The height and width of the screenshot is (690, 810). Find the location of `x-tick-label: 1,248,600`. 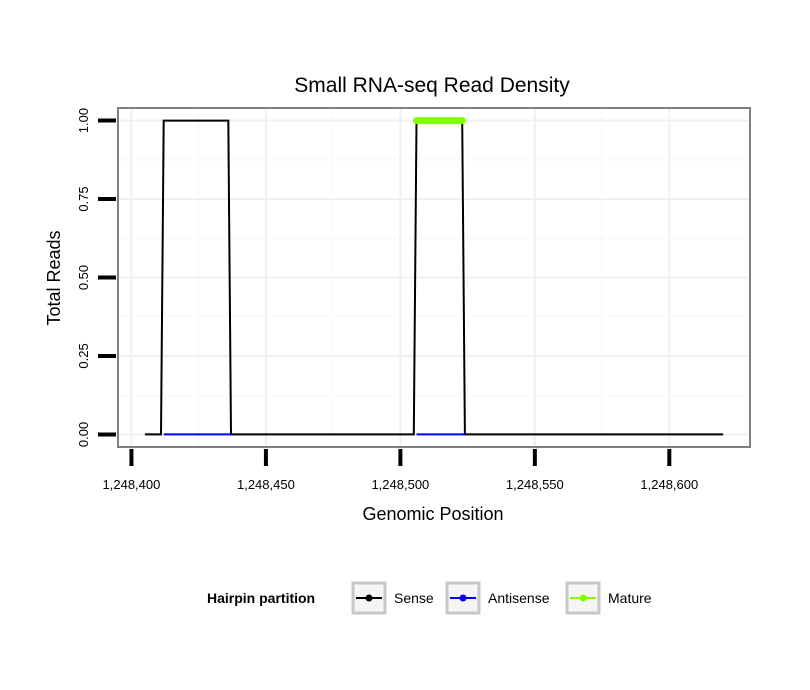

x-tick-label: 1,248,600 is located at coordinates (669, 484).